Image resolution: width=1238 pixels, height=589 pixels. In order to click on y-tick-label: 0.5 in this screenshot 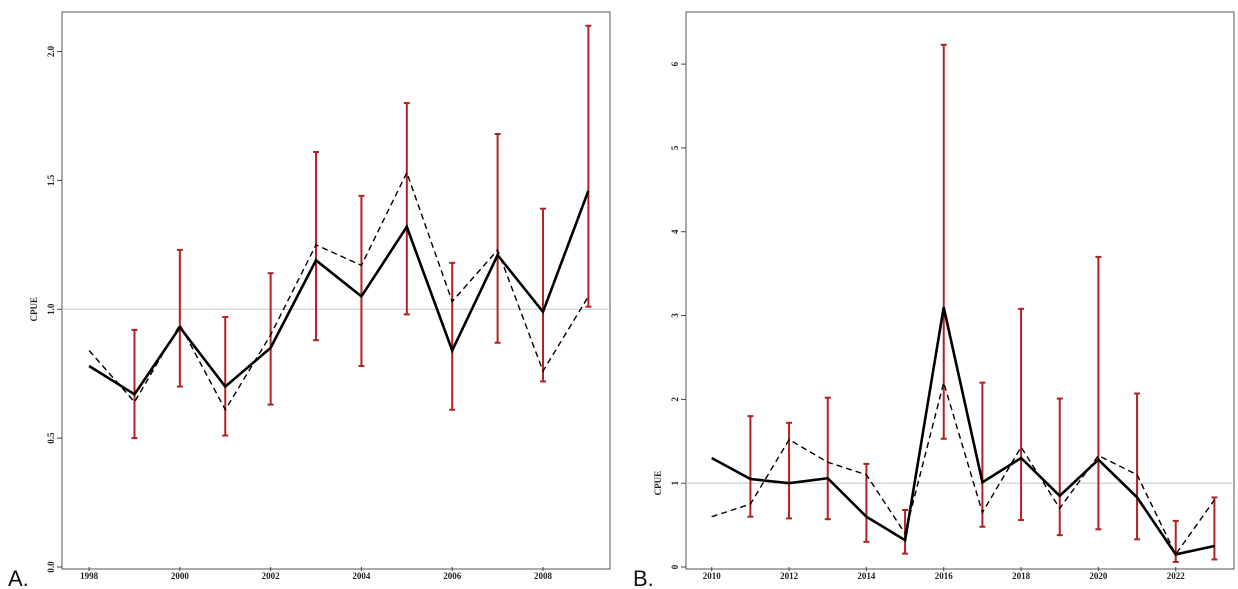, I will do `click(51, 438)`.